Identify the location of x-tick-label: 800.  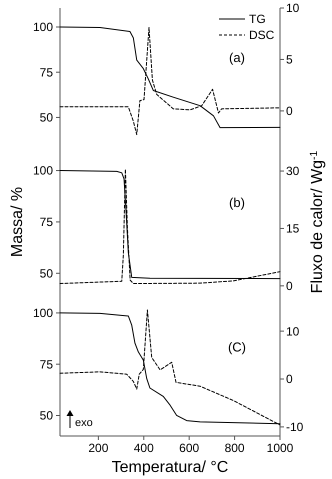
(234, 448).